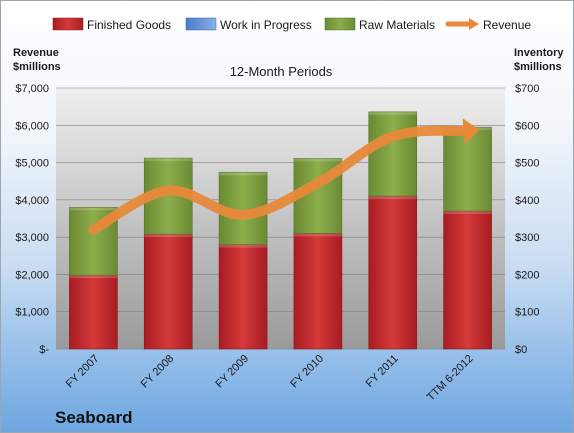 The width and height of the screenshot is (574, 433). I want to click on right-axis-title-line1: Inventory, so click(539, 53).